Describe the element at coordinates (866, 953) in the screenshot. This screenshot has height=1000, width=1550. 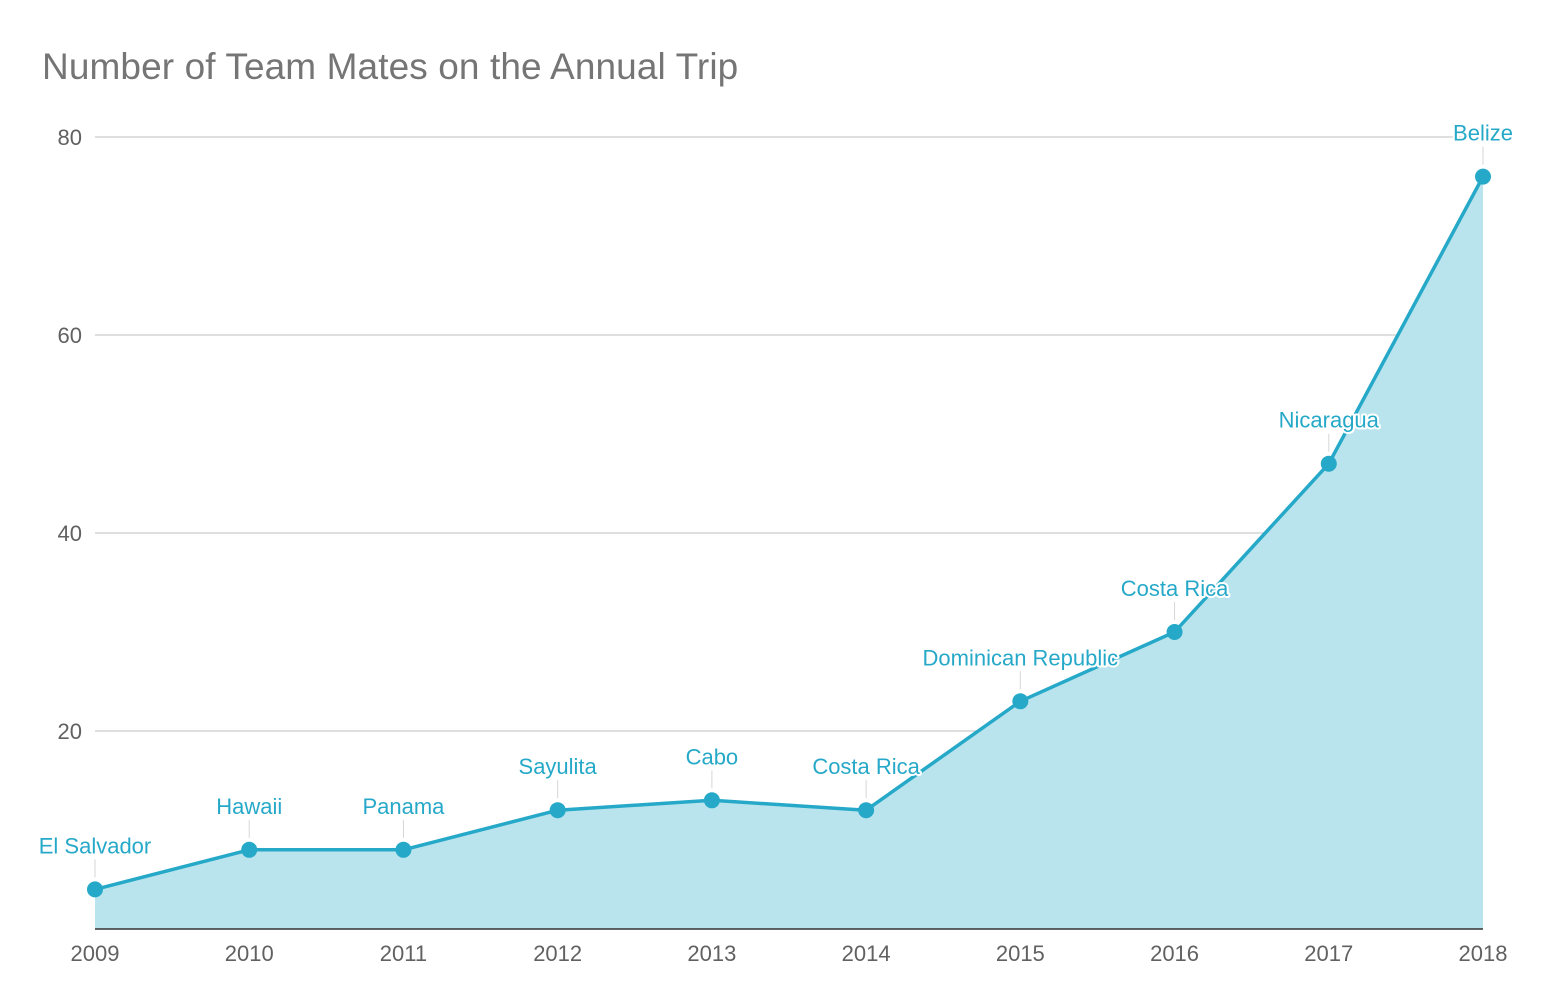
I see `x-tick-label: 2014` at that location.